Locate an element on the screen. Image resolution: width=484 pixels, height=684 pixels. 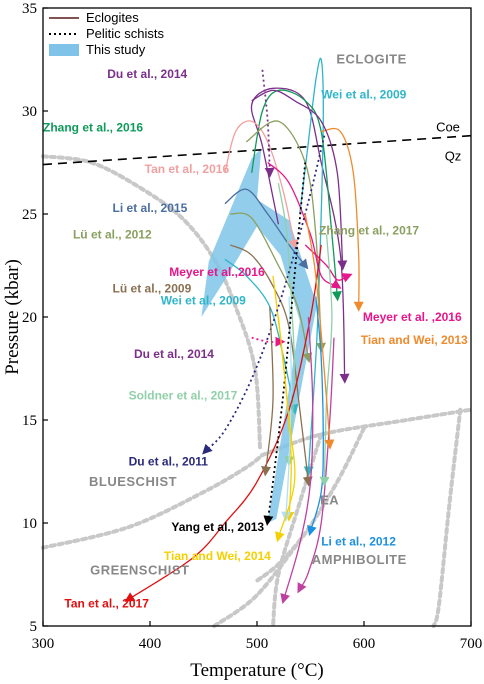
annotation-zhang-et-al-2016: Zhang et al., 2016 is located at coordinates (93, 128).